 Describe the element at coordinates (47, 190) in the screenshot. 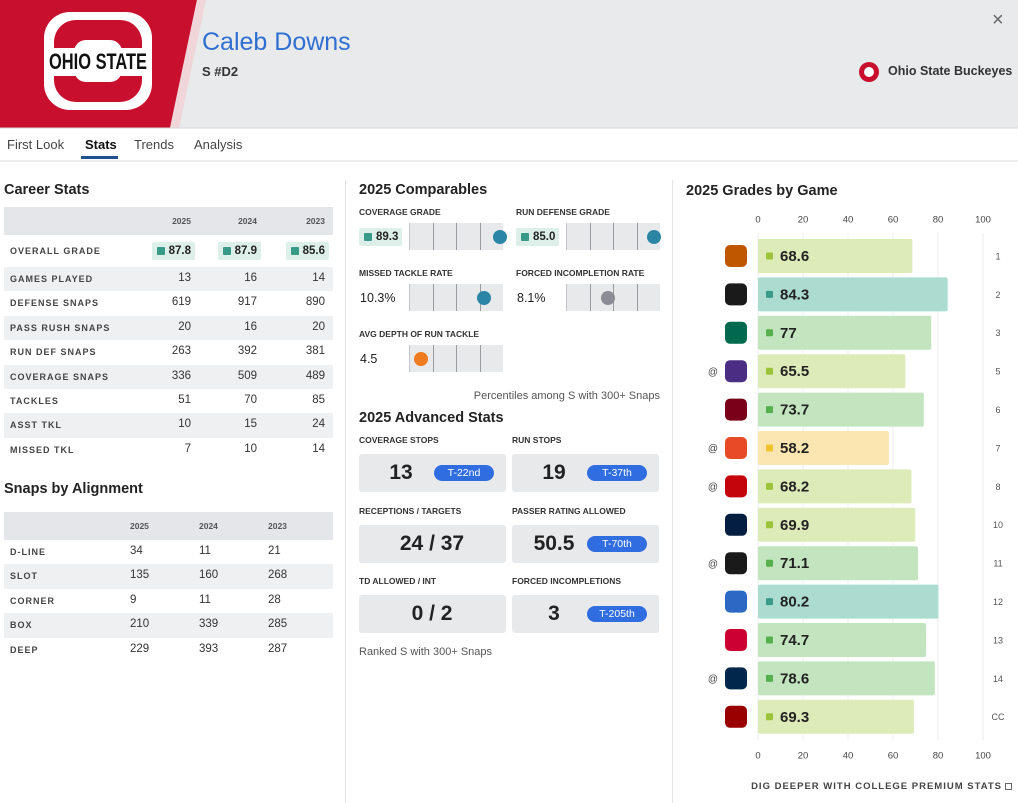

I see `section-title: Career Stats` at that location.